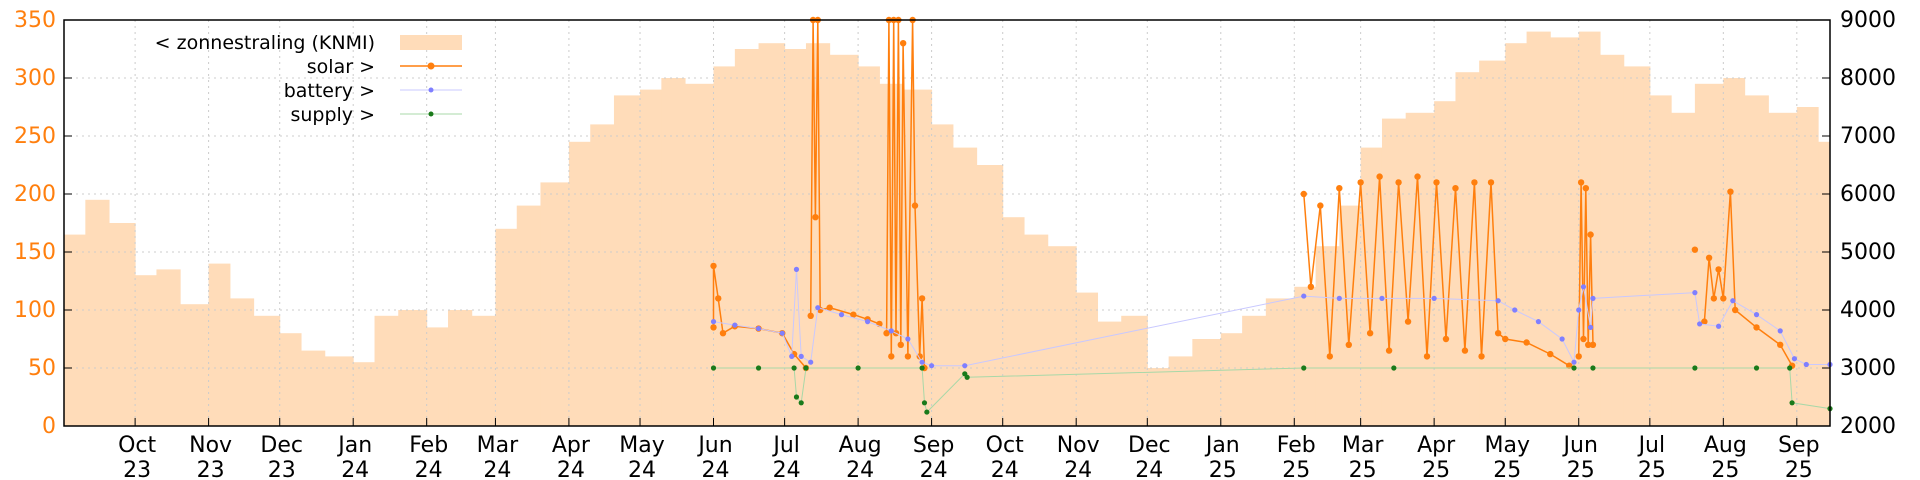 Image resolution: width=1920 pixels, height=480 pixels. Describe the element at coordinates (428, 456) in the screenshot. I see `x-tick-label: Feb 24` at that location.